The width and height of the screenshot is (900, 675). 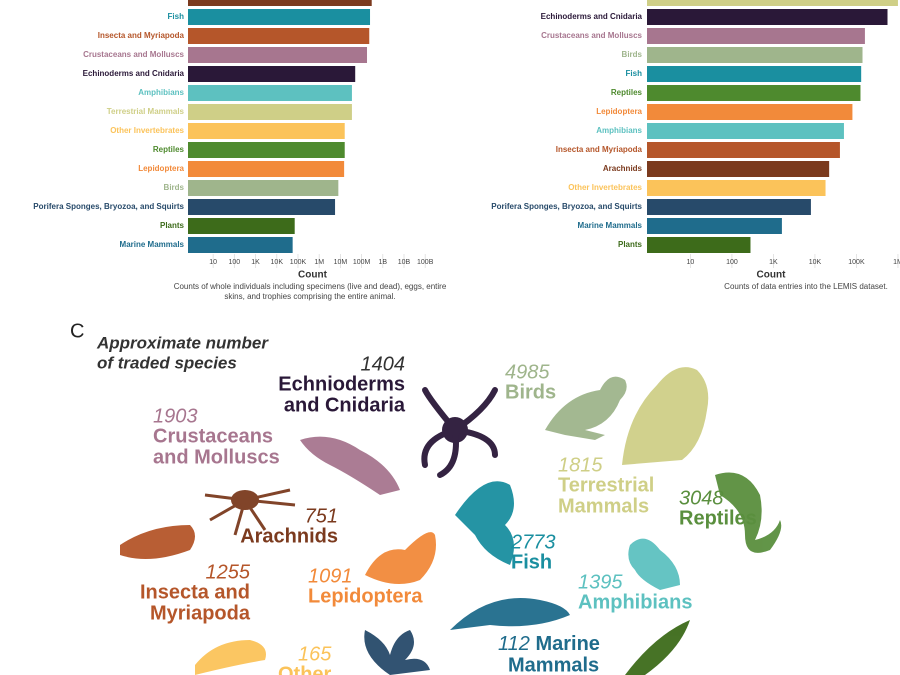 What do you see at coordinates (514, 644) in the screenshot?
I see `species-count: 112` at bounding box center [514, 644].